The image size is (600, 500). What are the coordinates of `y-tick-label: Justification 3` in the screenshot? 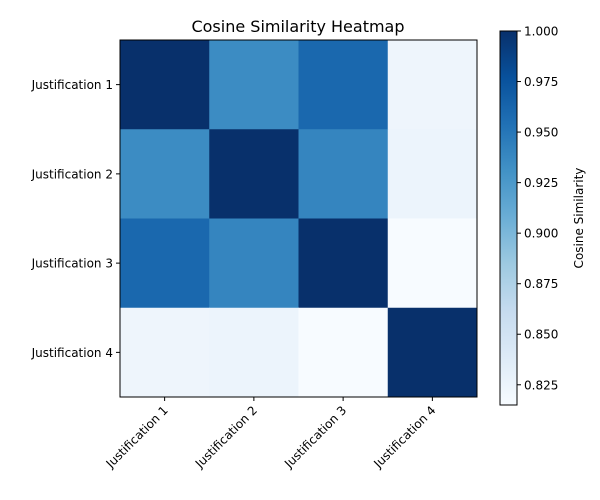 It's located at (72, 264).